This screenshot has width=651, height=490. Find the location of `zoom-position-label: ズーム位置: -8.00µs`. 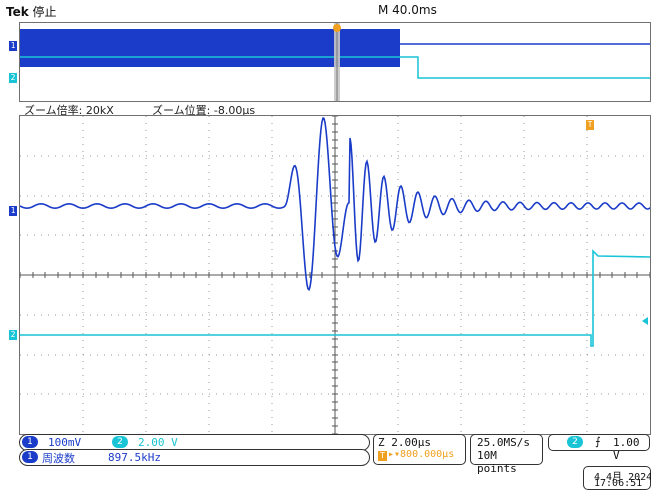

zoom-position-label: ズーム位置: -8.00µs is located at coordinates (204, 110).